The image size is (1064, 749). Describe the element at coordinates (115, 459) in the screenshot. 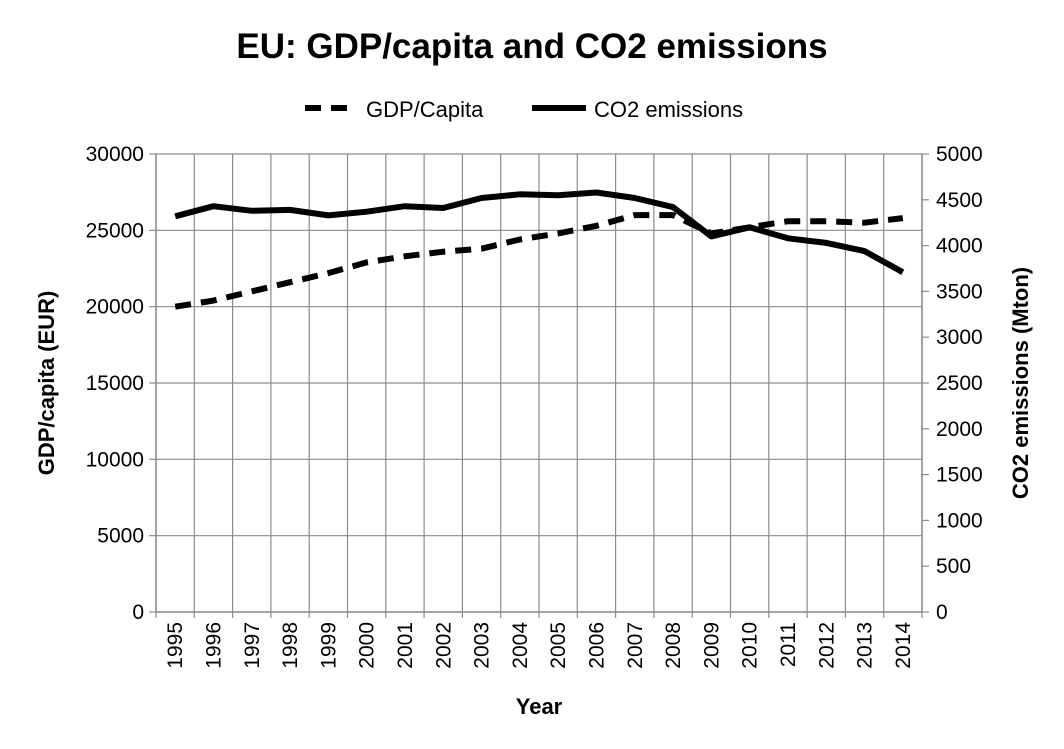

I see `tick-label-left: 10000` at that location.